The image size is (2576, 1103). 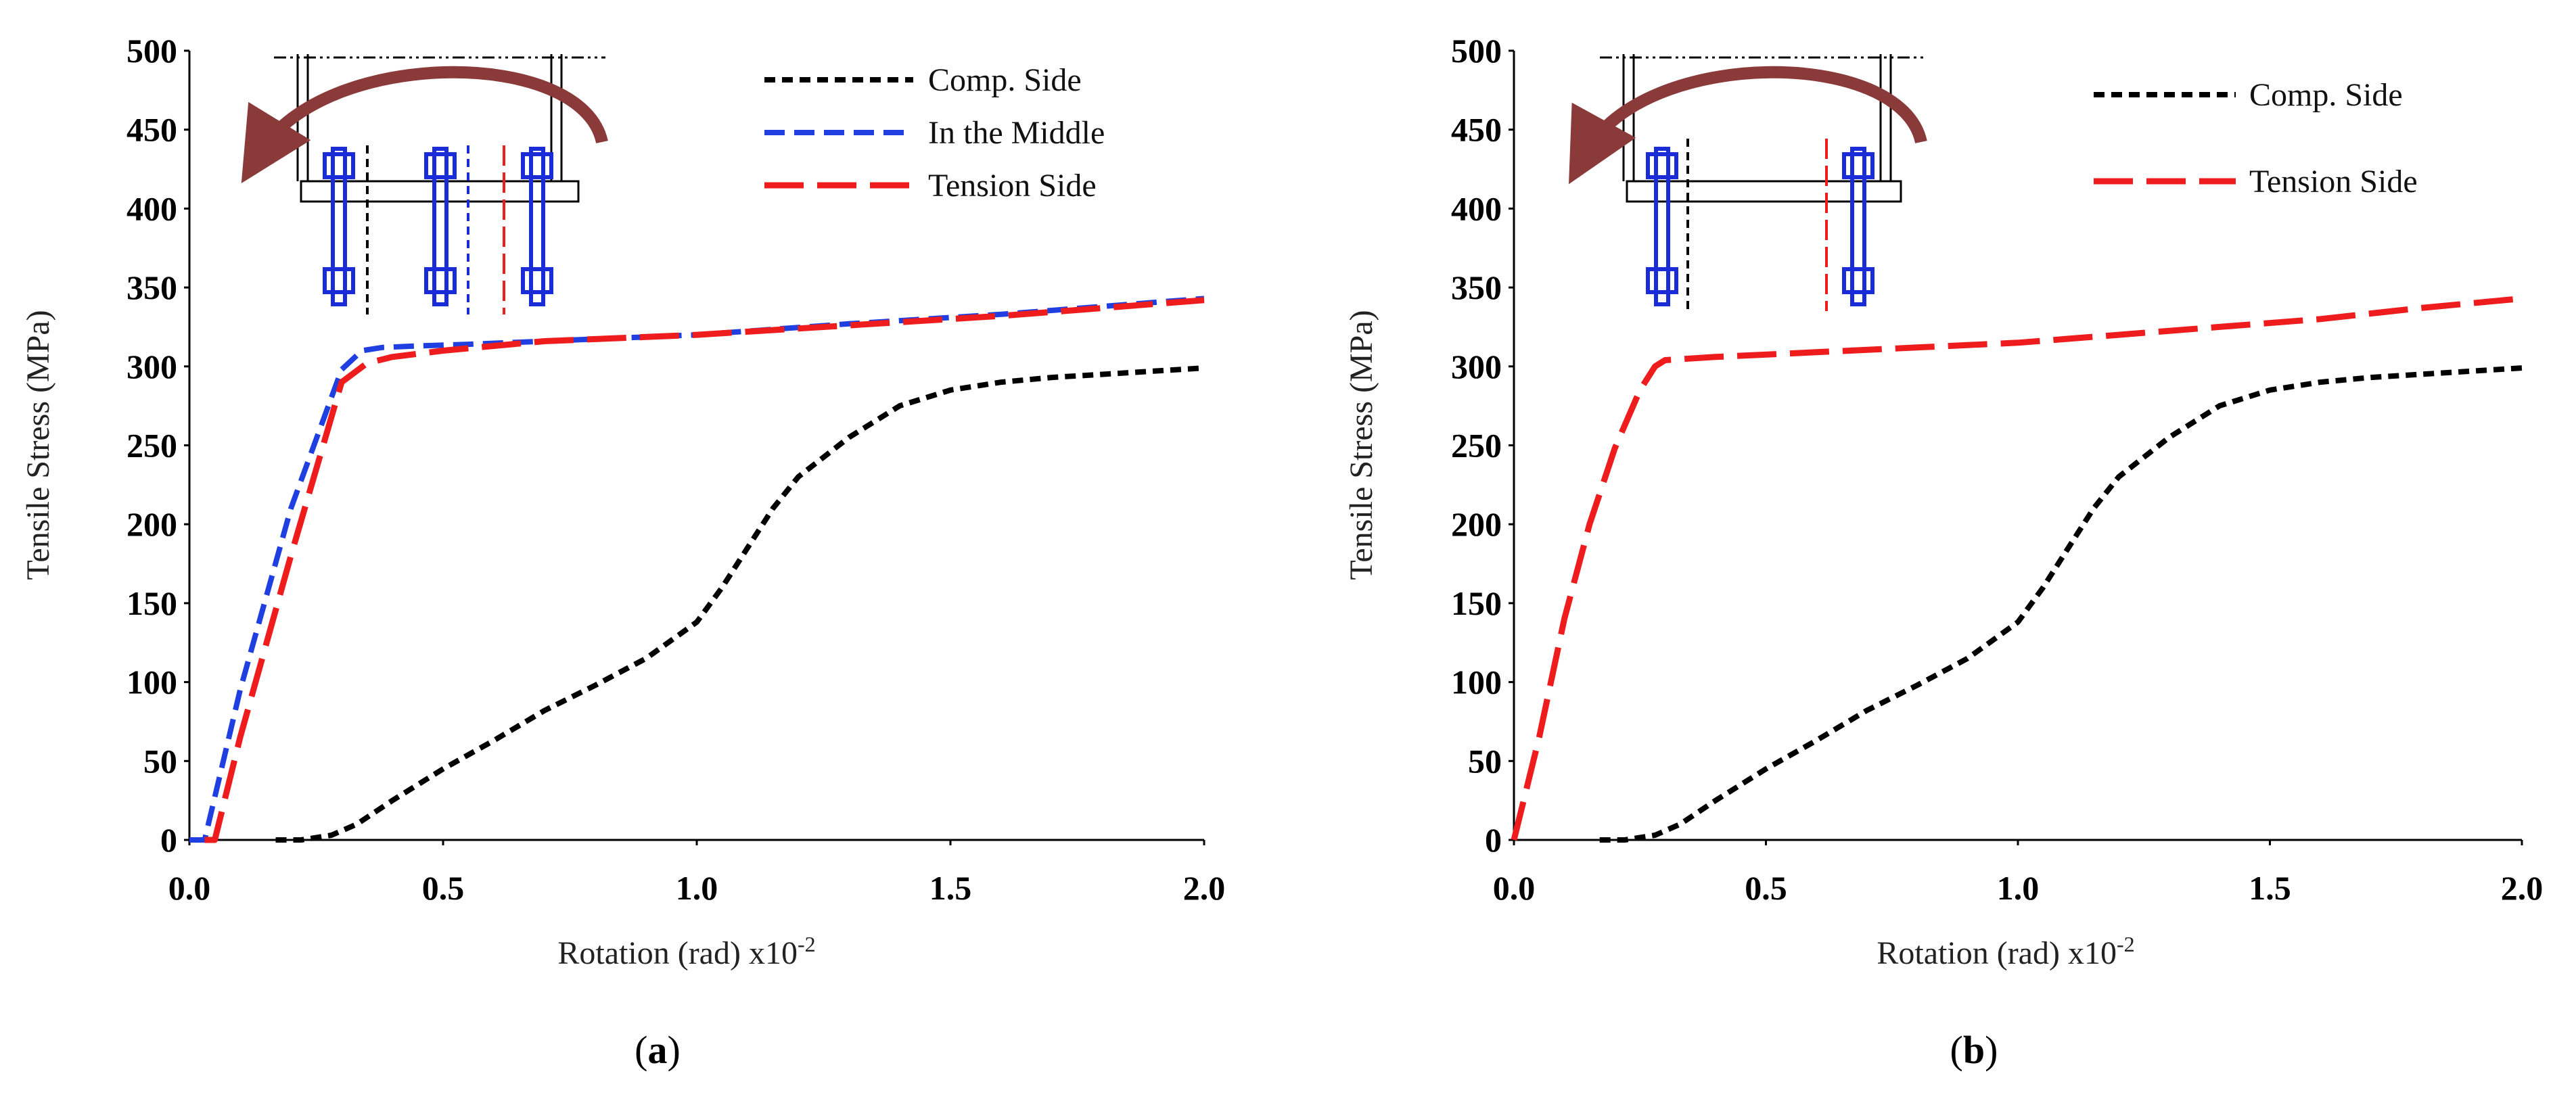 I want to click on panel-caption: (b), so click(x=1974, y=1050).